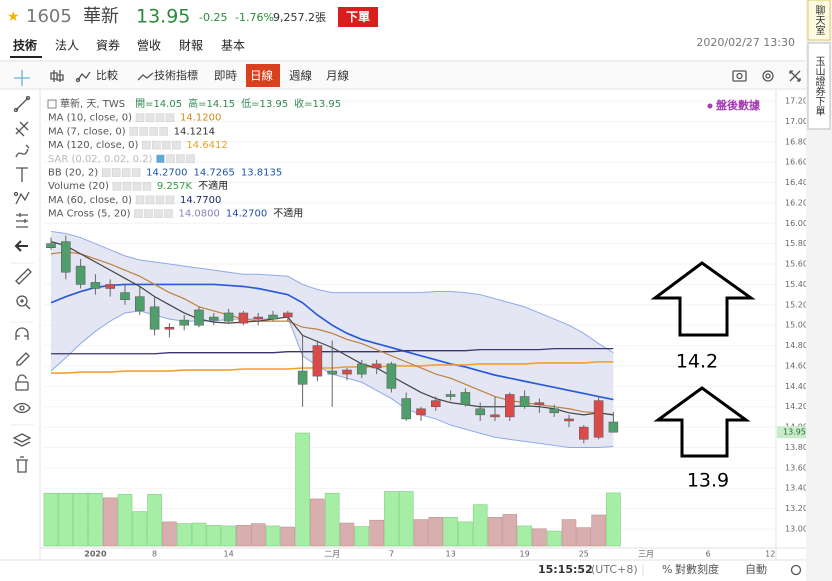 The width and height of the screenshot is (832, 581). Describe the element at coordinates (233, 46) in the screenshot. I see `tab: 基本` at that location.